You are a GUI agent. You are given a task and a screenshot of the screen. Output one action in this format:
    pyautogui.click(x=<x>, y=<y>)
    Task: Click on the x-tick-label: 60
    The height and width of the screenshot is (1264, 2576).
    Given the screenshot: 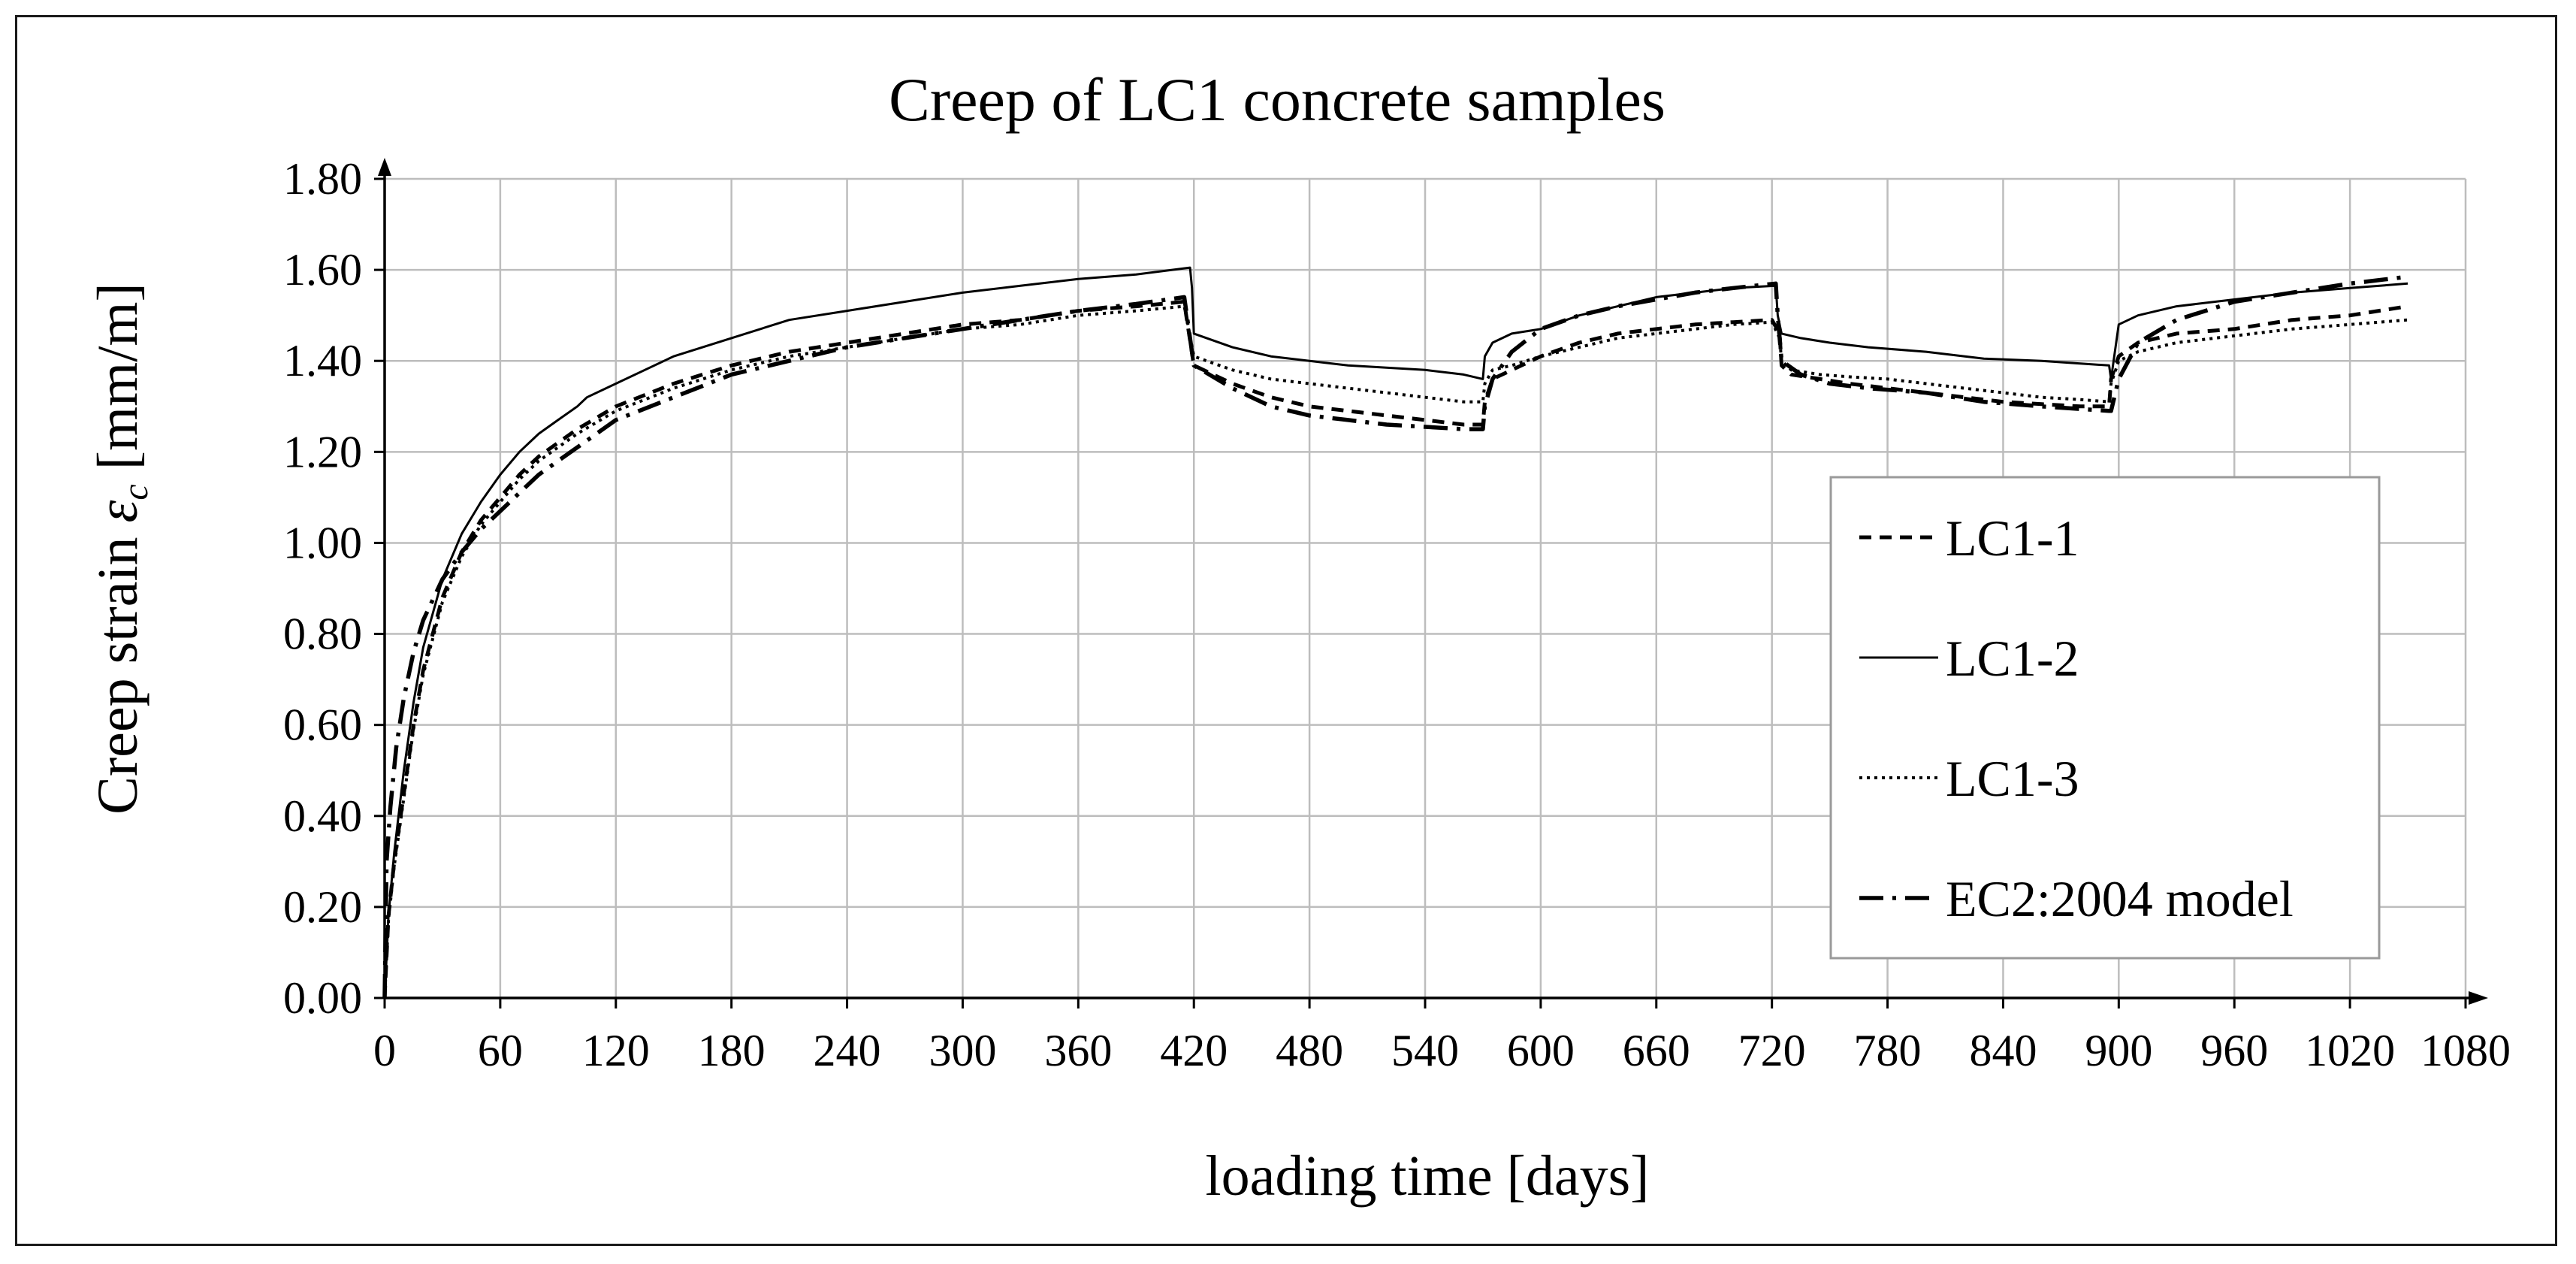 What is the action you would take?
    pyautogui.click(x=500, y=1051)
    